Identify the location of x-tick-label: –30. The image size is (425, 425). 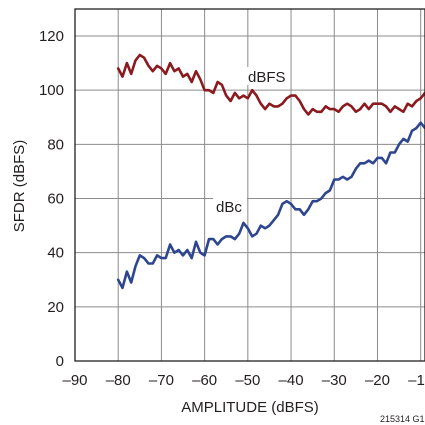
(334, 380).